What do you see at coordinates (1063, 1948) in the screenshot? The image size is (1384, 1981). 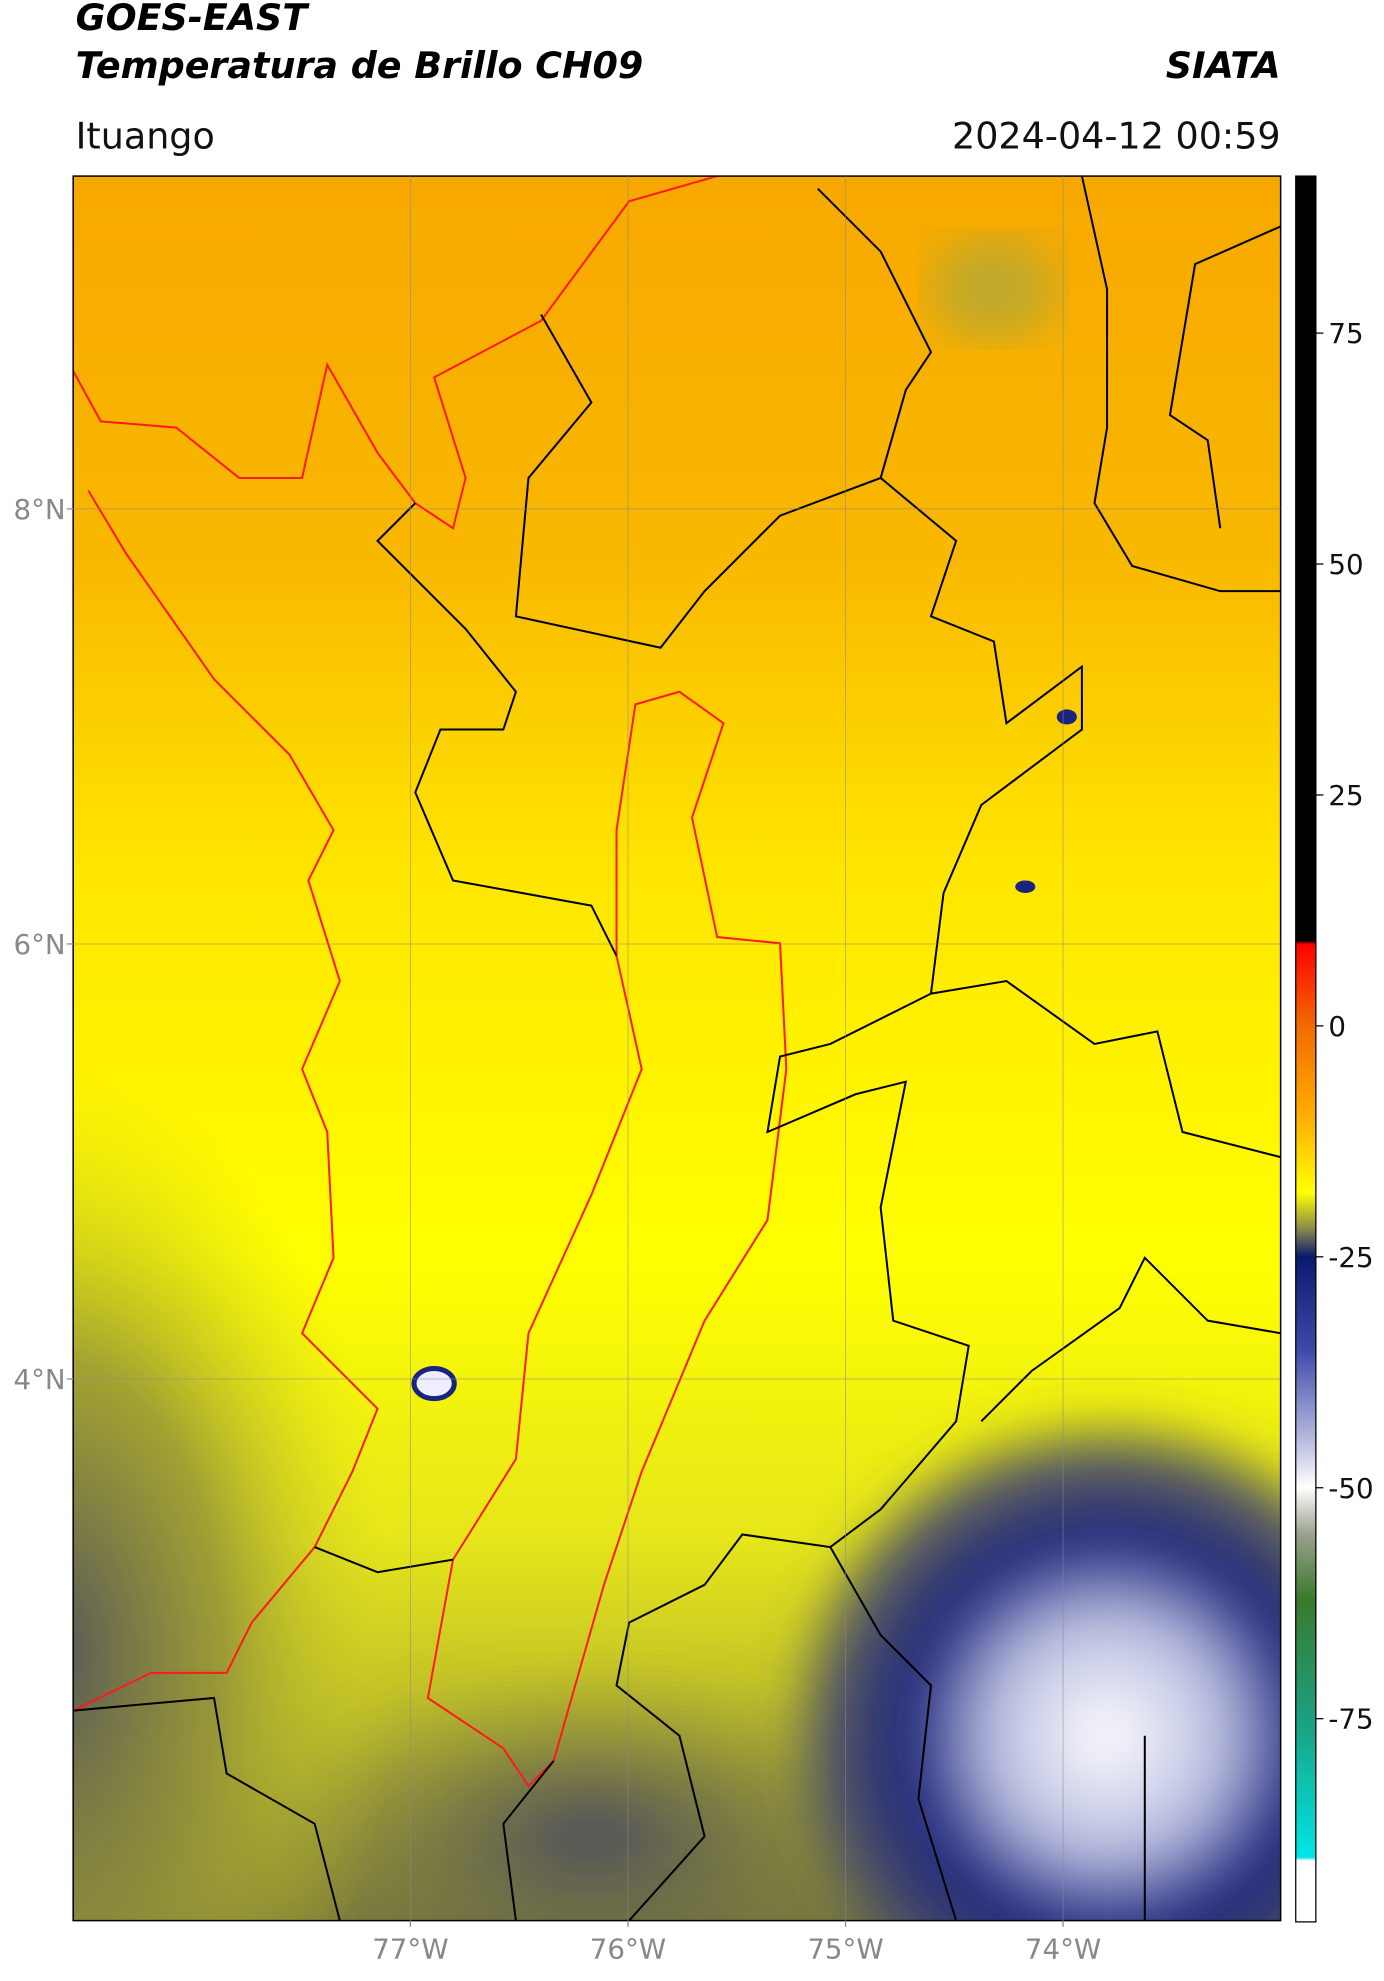 I see `lon-label: 74°W` at bounding box center [1063, 1948].